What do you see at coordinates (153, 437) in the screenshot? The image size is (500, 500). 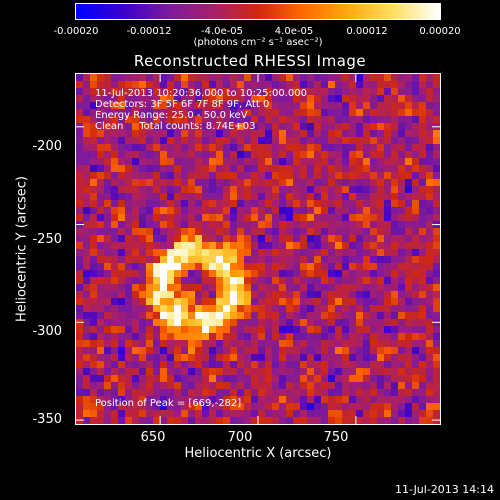 I see `x-tick-label: 650` at bounding box center [153, 437].